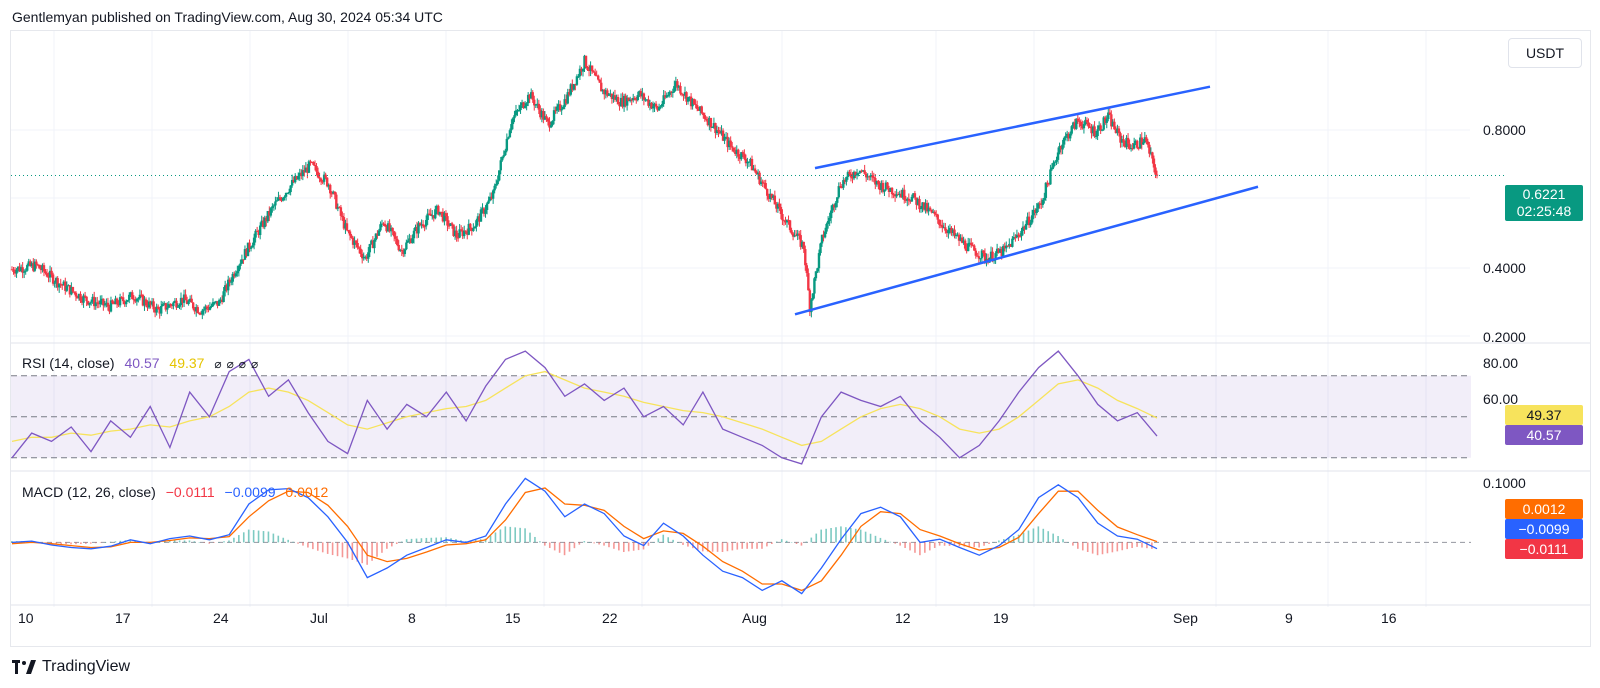 The height and width of the screenshot is (688, 1600). Describe the element at coordinates (1389, 618) in the screenshot. I see `x-tick-label: 16` at that location.